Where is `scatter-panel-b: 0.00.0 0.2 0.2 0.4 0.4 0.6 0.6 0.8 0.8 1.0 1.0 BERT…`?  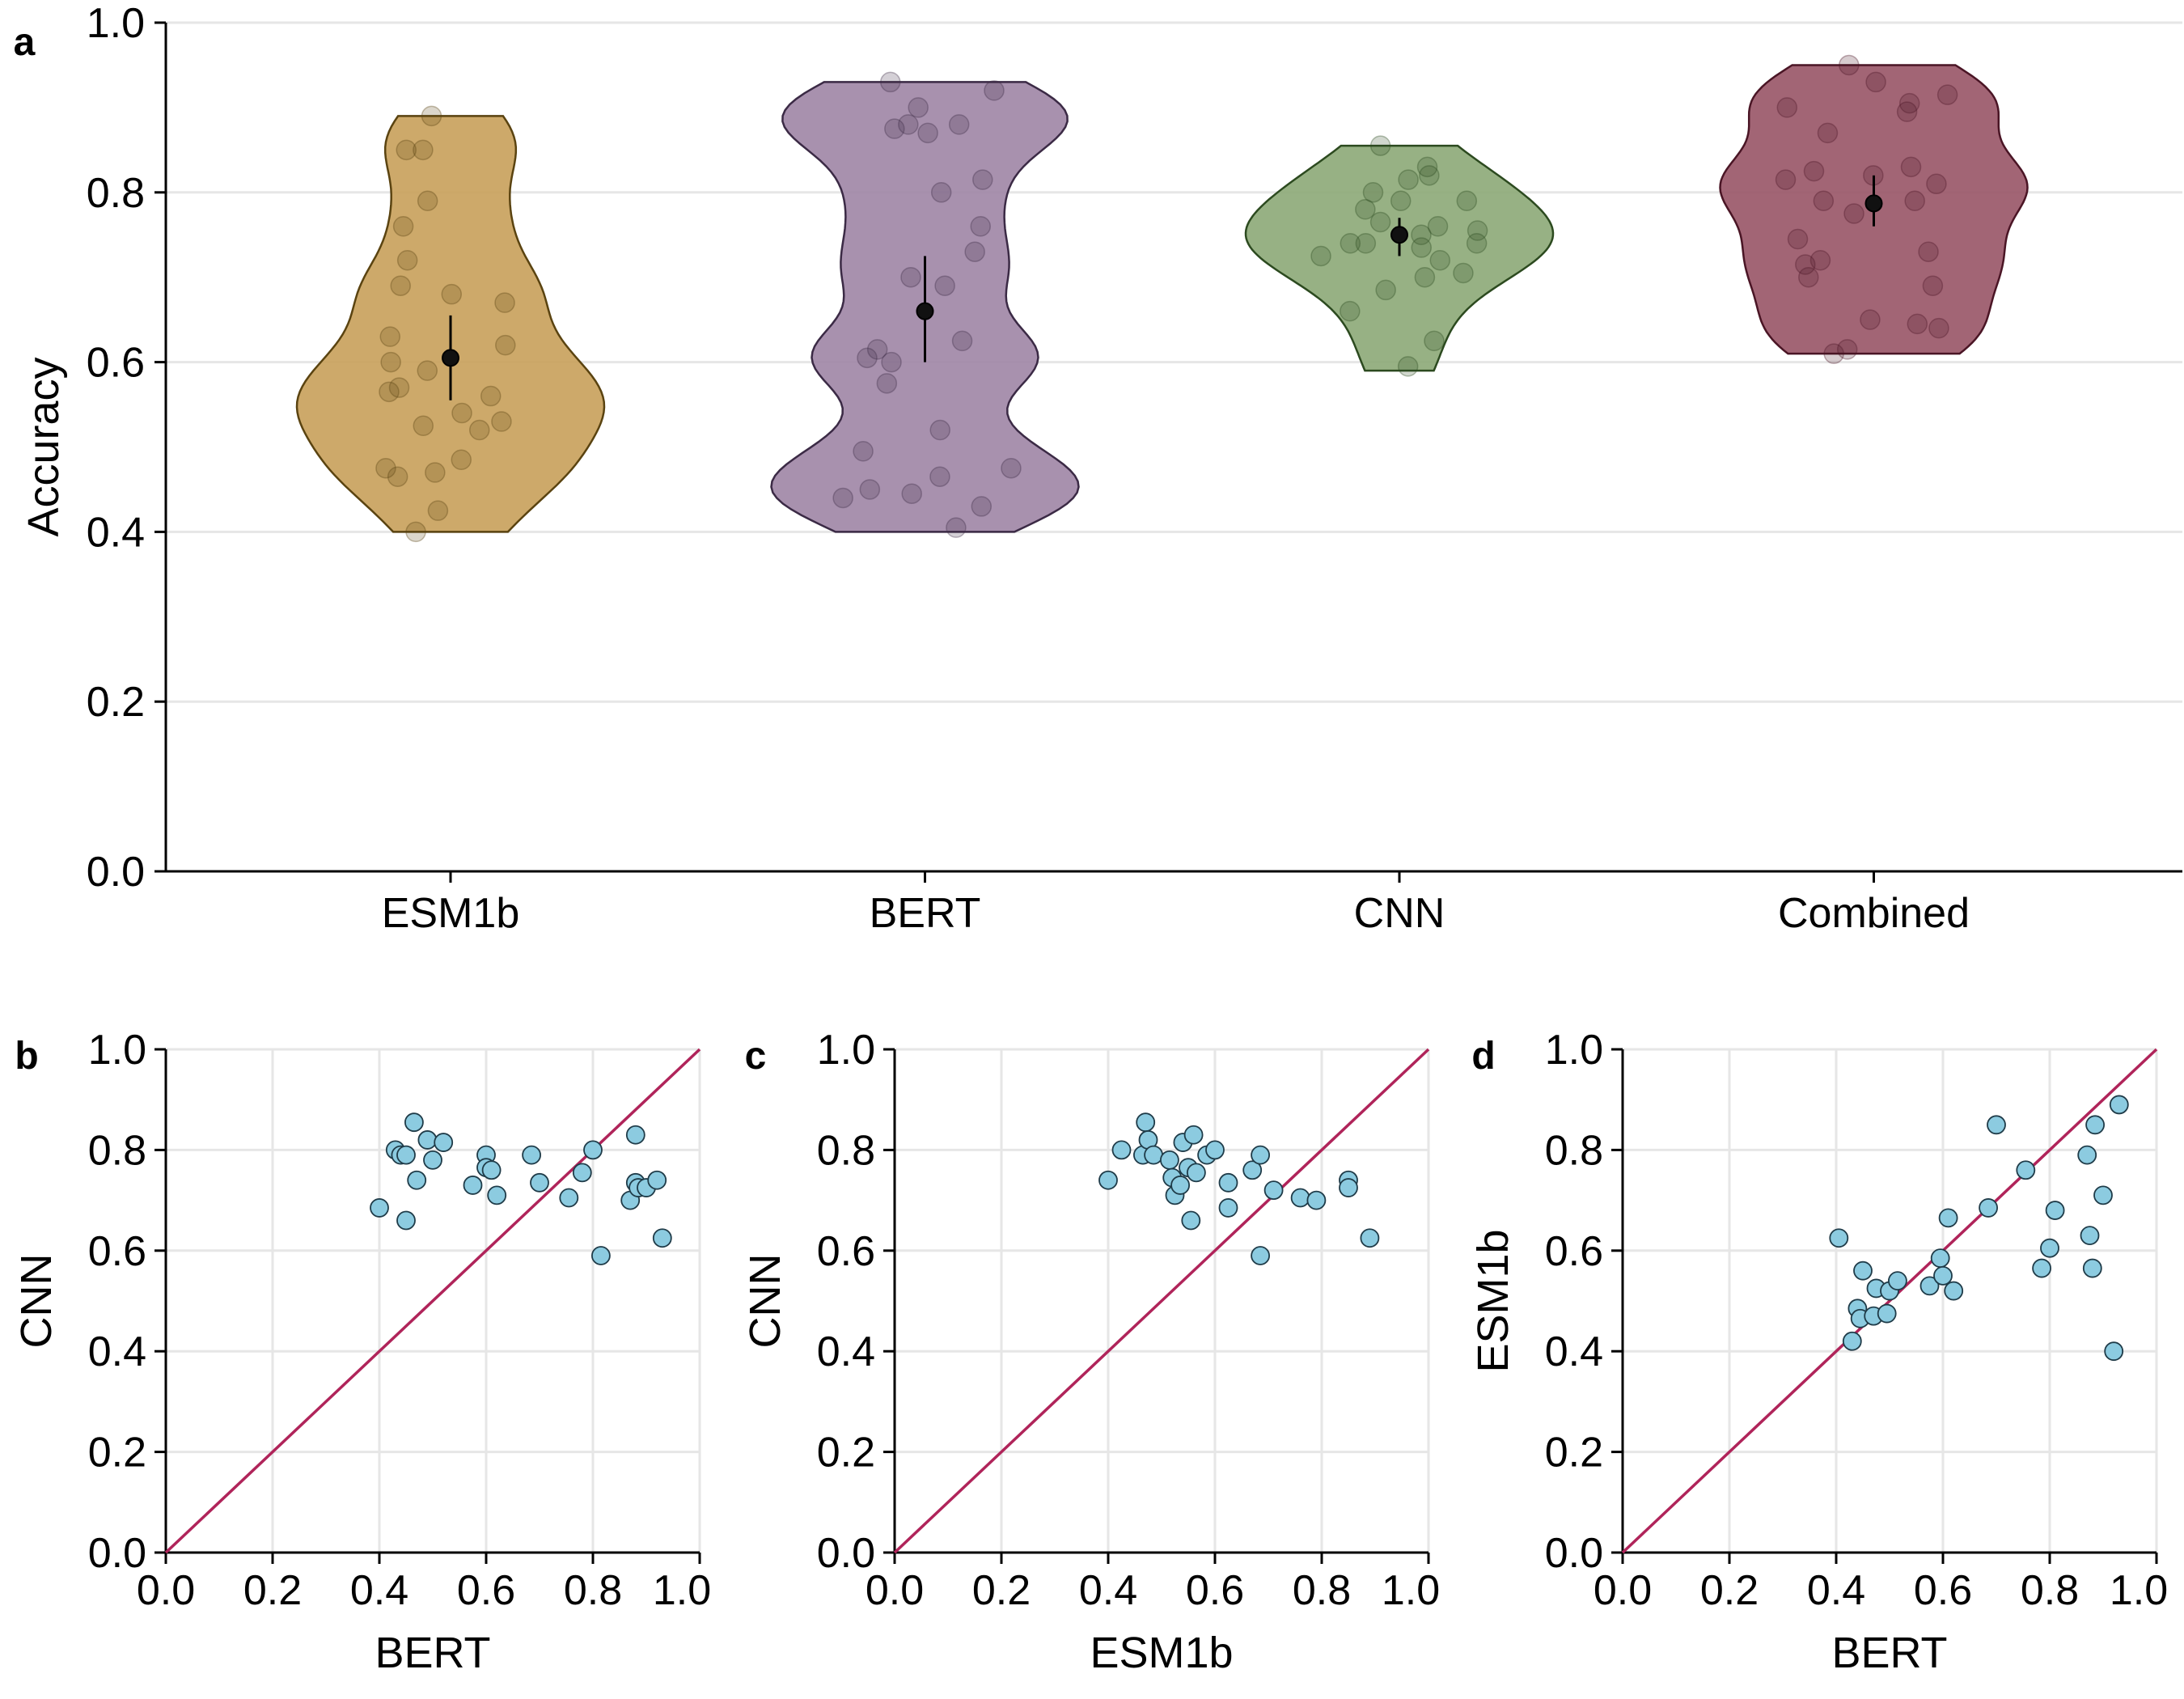
scatter-panel-b: 0.00.0 0.2 0.2 0.4 0.4 0.6 0.6 0.8 0.8 1.0 1.0 BERT… is located at coordinates (361, 1352).